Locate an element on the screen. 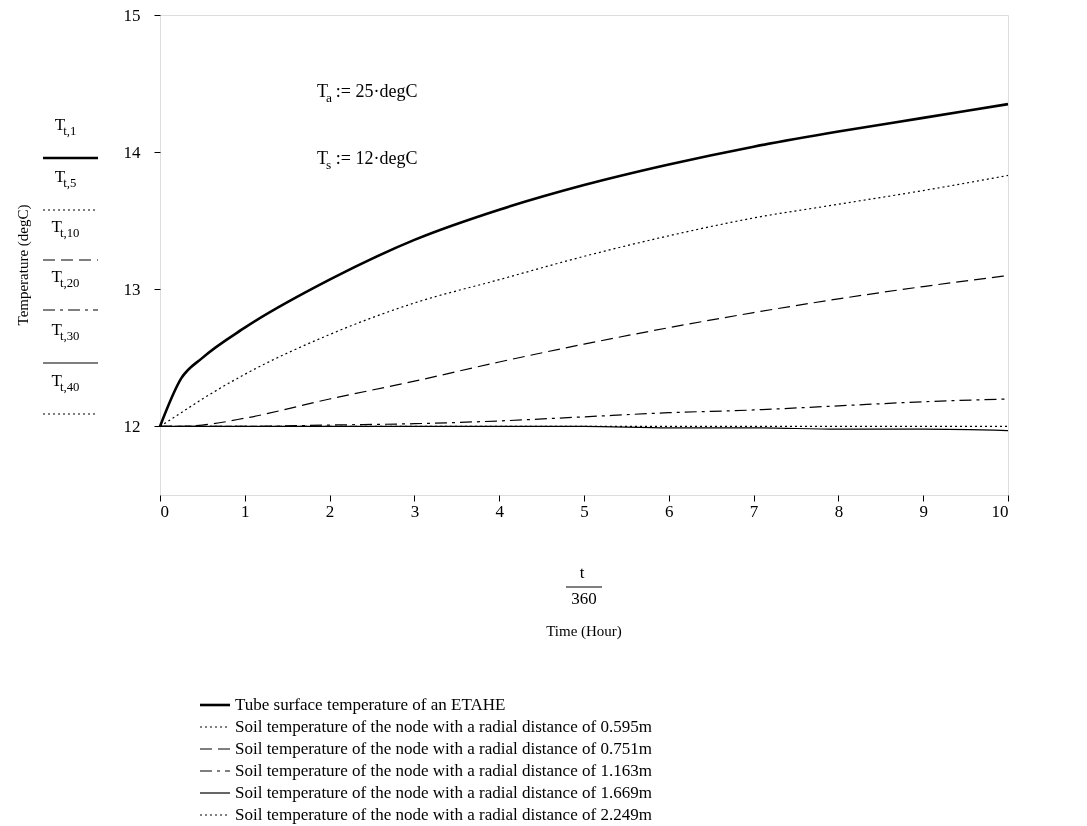 This screenshot has width=1087, height=826. x-tick-label: 3 is located at coordinates (415, 511).